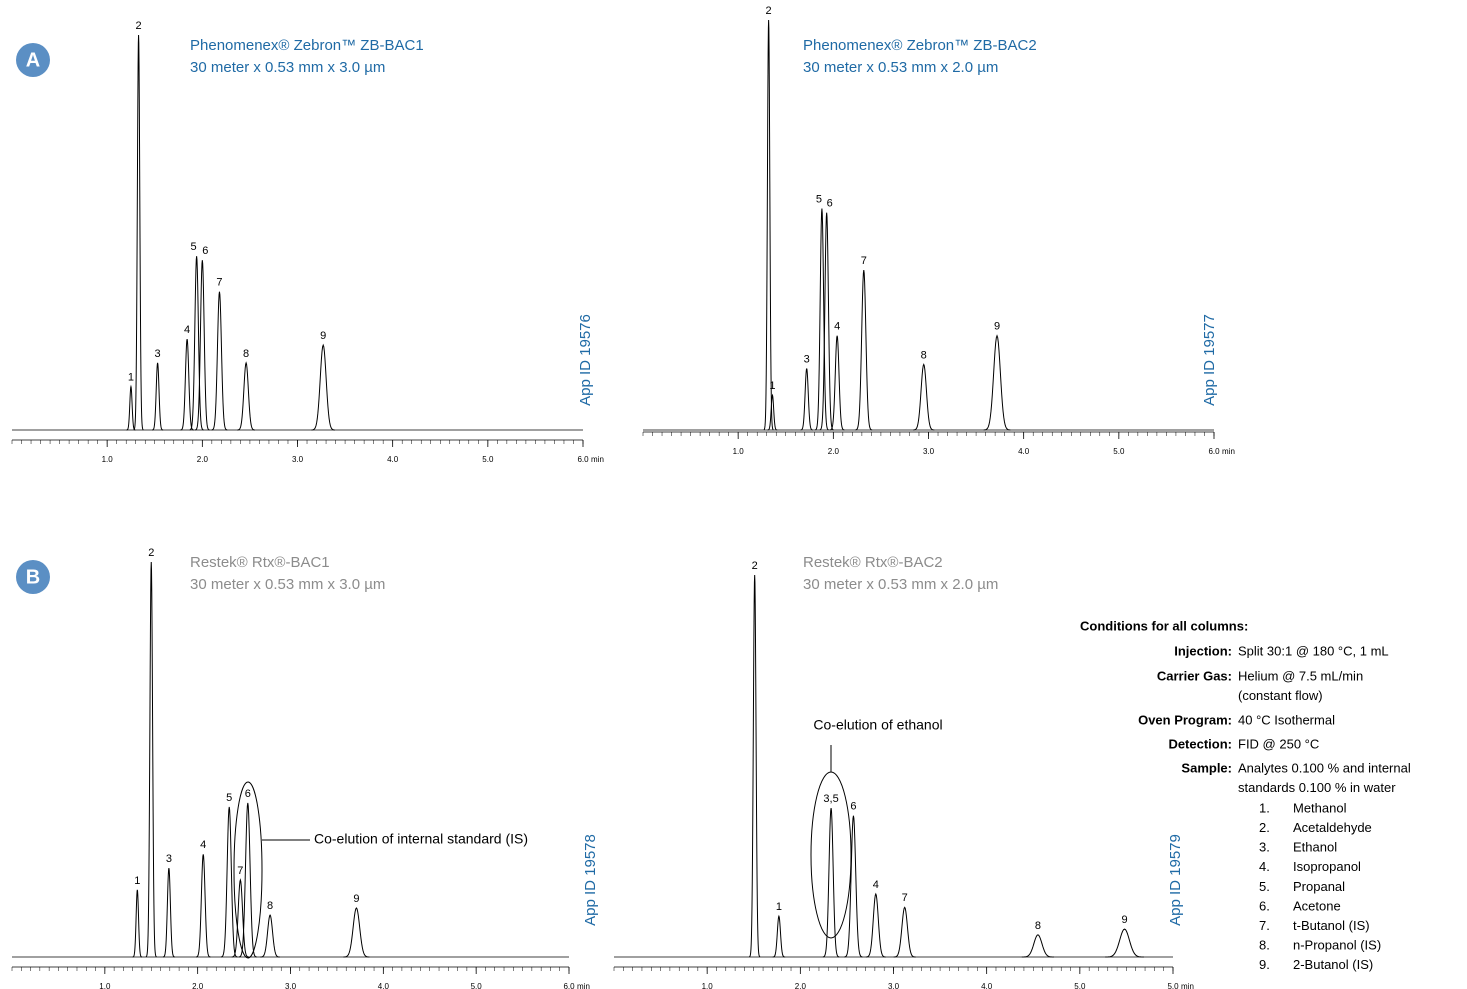 The width and height of the screenshot is (1467, 989). What do you see at coordinates (323, 336) in the screenshot?
I see `peak-label: 9` at bounding box center [323, 336].